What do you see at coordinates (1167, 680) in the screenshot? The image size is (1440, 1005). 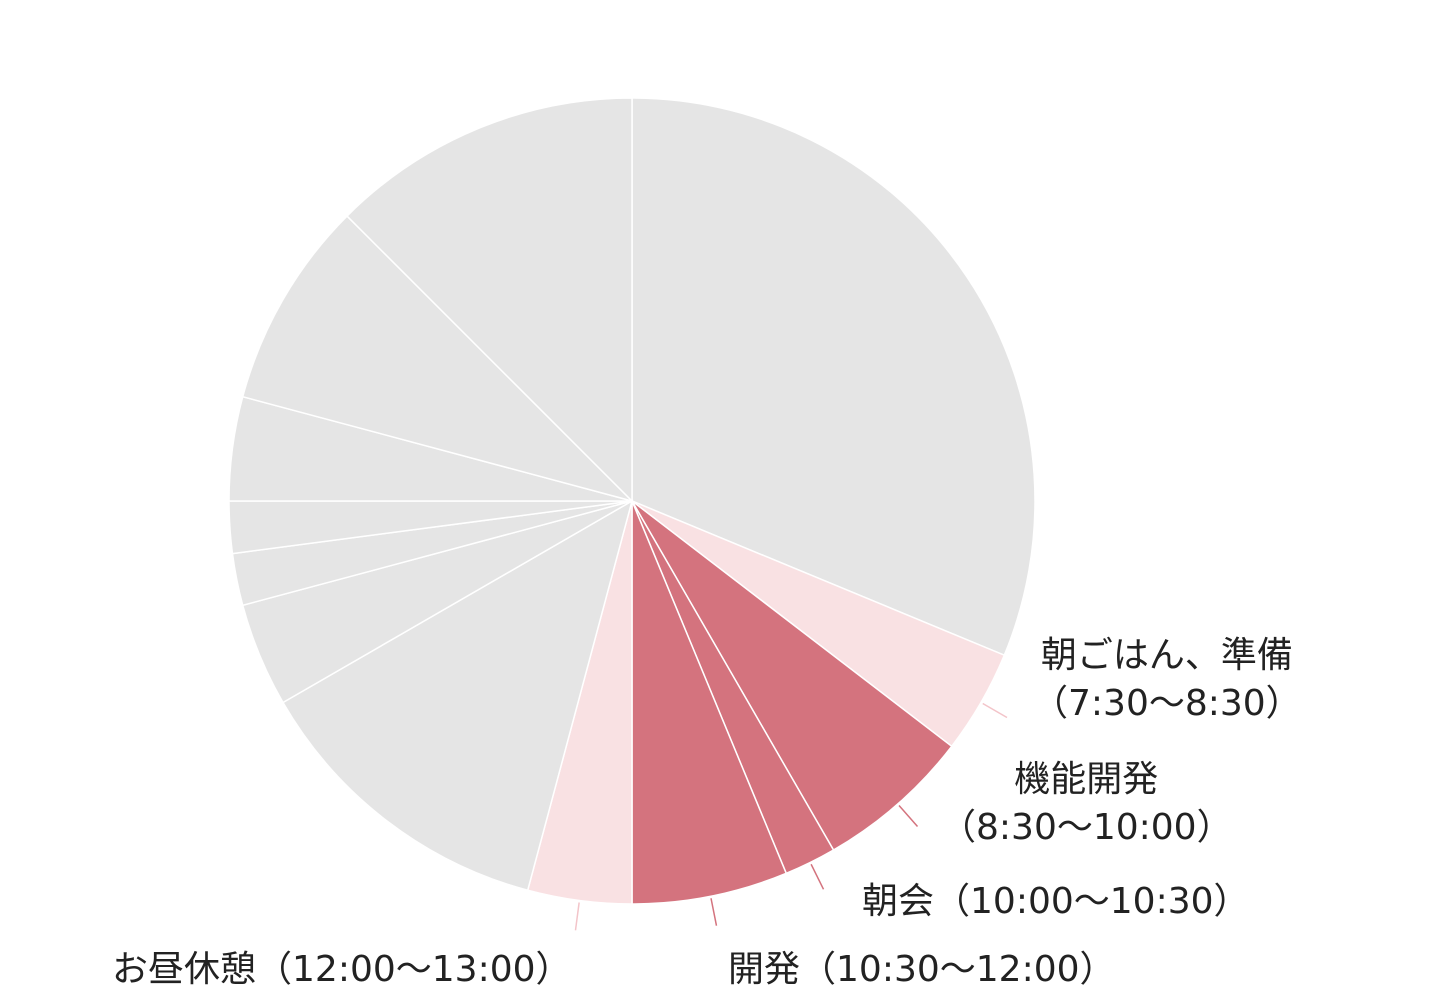 I see `slice-label-breakfast: 朝ごはん、準備 （7:30〜8:30）` at bounding box center [1167, 680].